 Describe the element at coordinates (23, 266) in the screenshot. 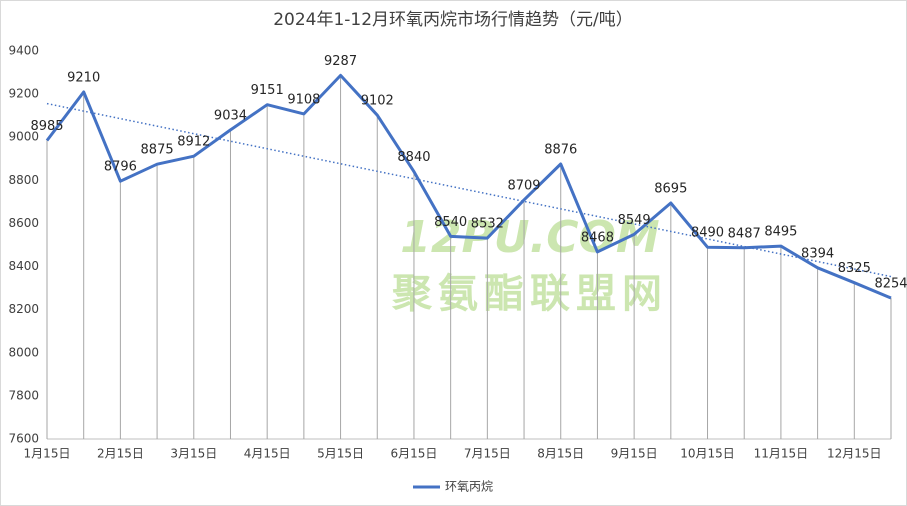

I see `y-tick-label: 8400` at that location.